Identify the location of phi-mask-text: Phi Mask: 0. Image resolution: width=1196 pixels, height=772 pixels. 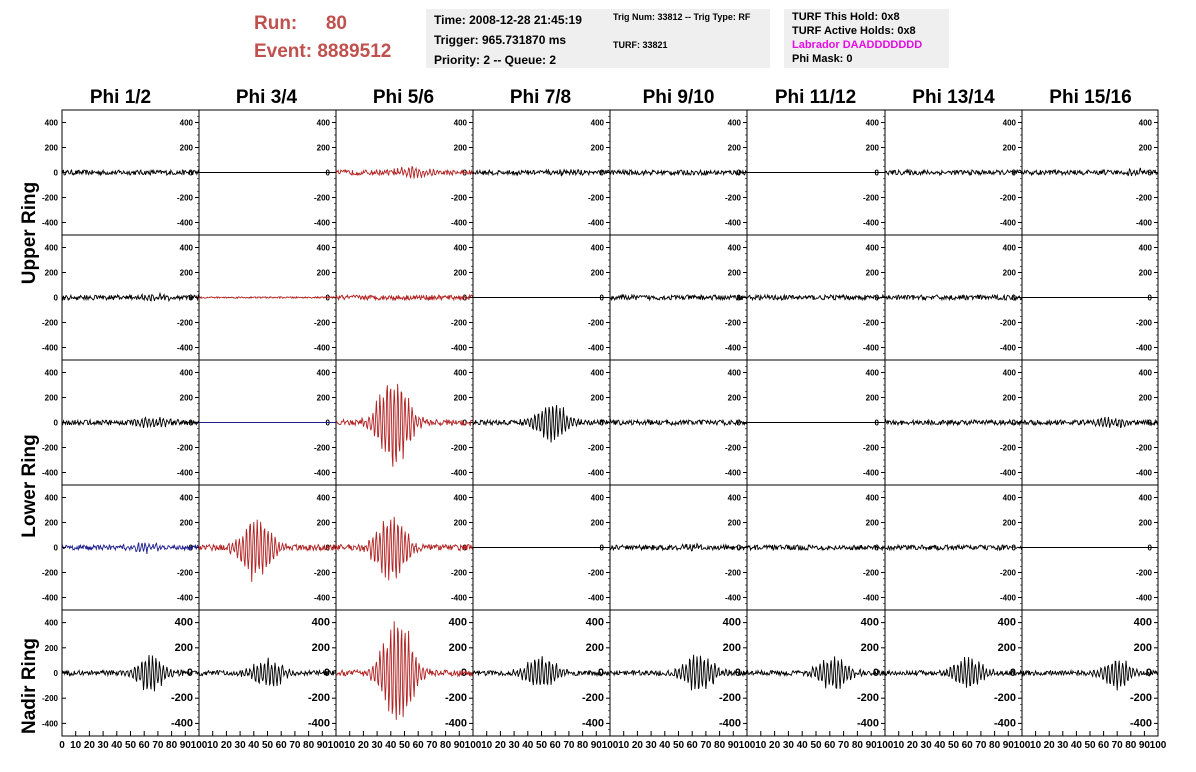
(822, 59).